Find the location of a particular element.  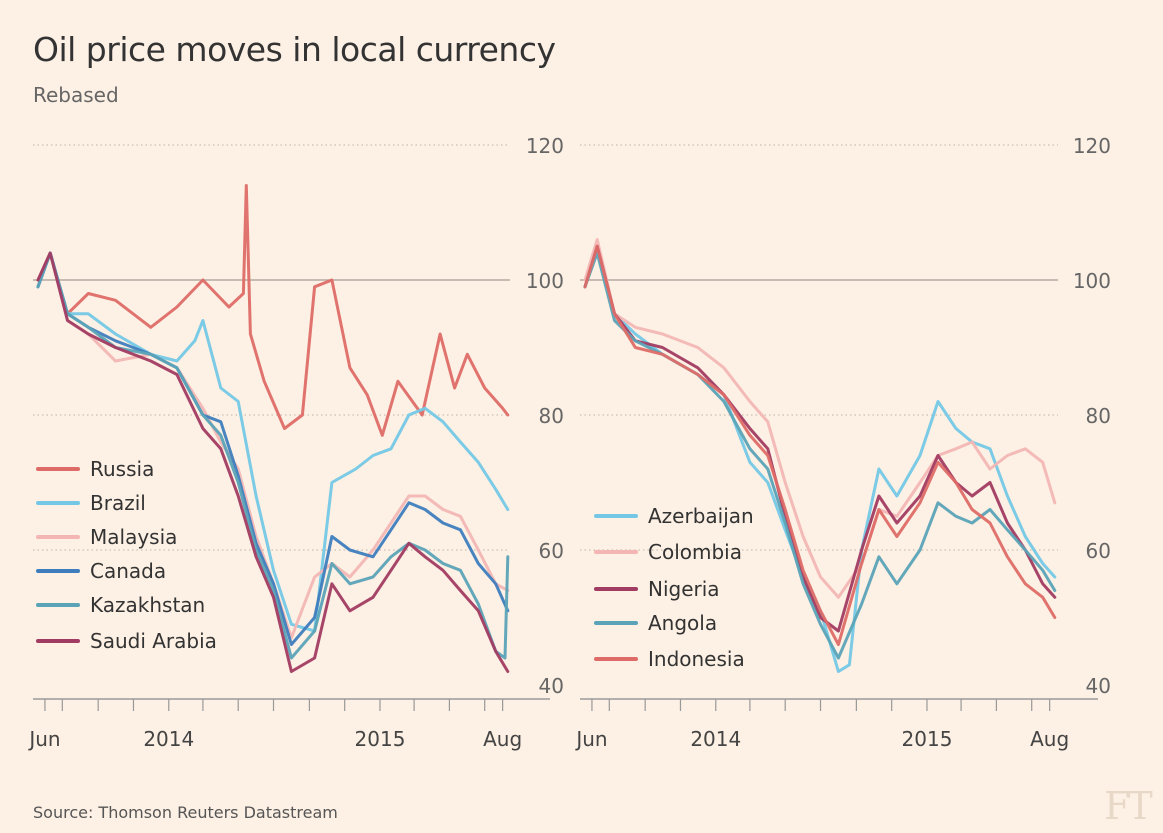

legend-label-brazil: Brazil is located at coordinates (118, 503).